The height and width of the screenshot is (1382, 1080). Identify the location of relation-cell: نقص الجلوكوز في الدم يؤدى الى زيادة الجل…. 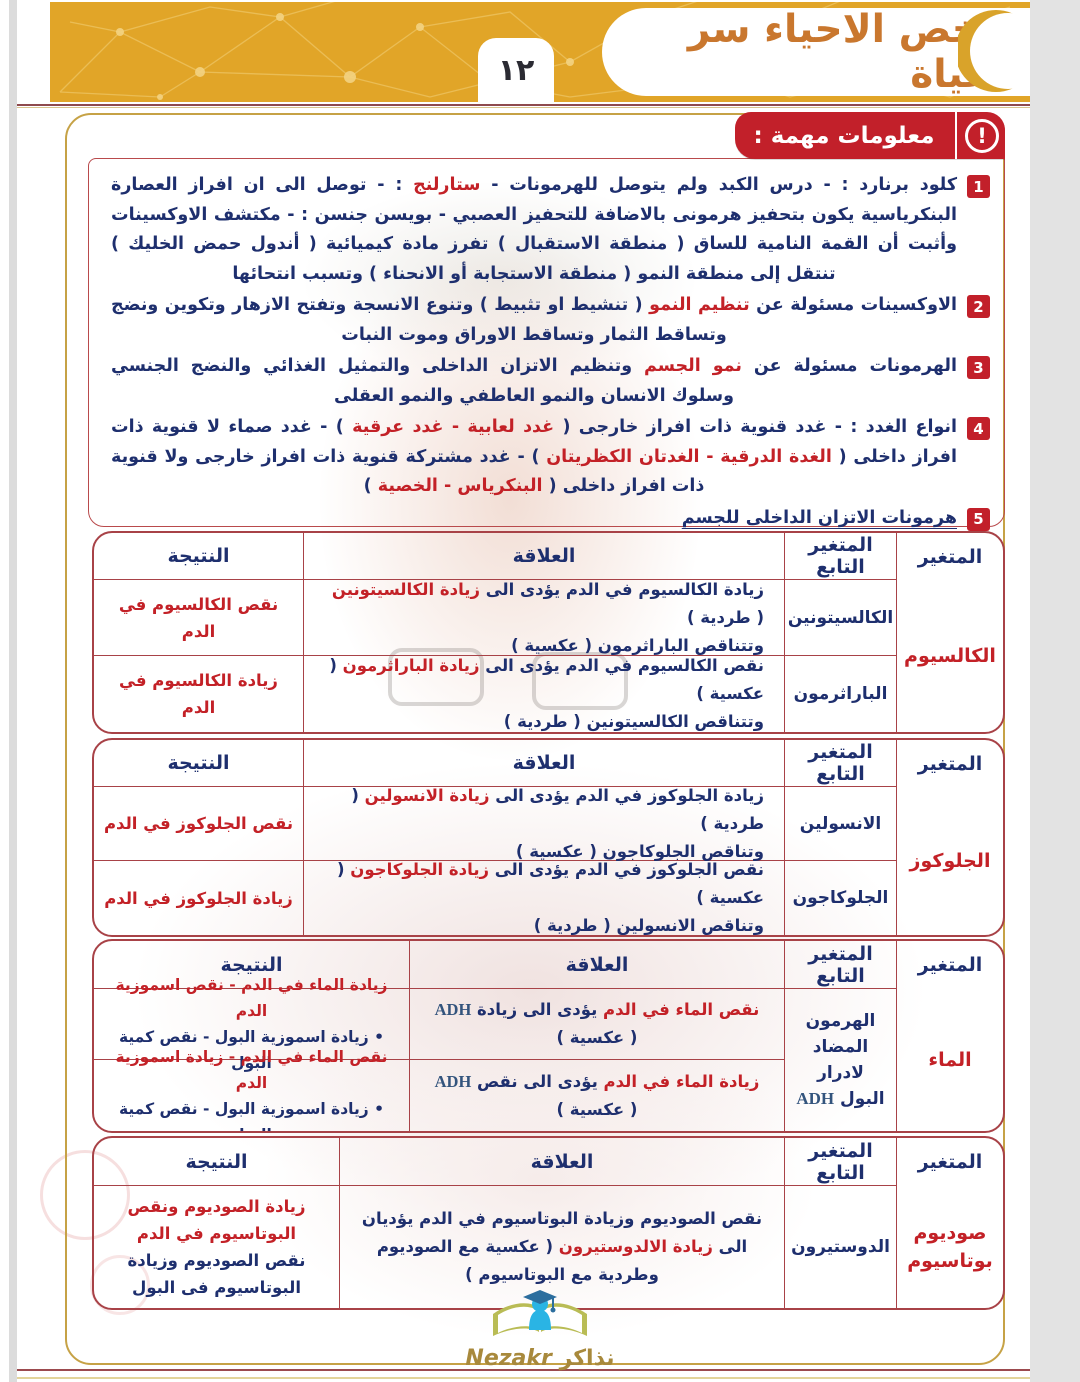
(544, 897).